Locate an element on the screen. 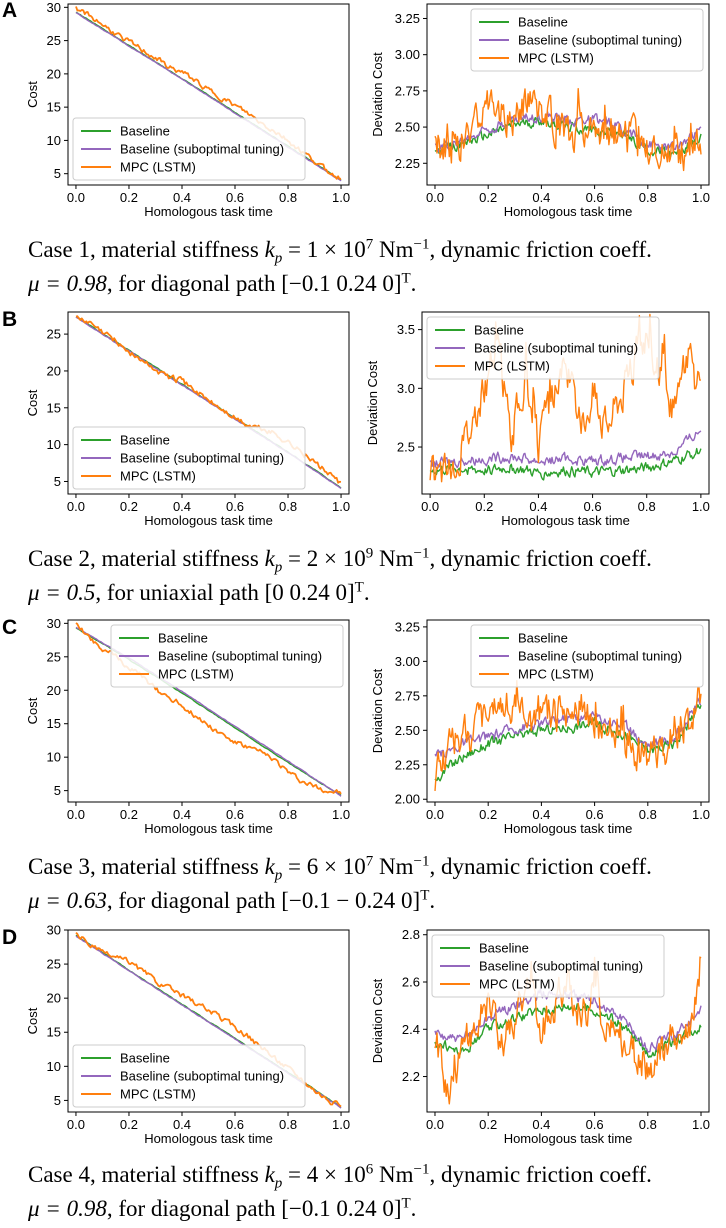  caption-line-2: μ = 0.5, for uniaxial path [0 0.24 0]T. is located at coordinates (199, 592).